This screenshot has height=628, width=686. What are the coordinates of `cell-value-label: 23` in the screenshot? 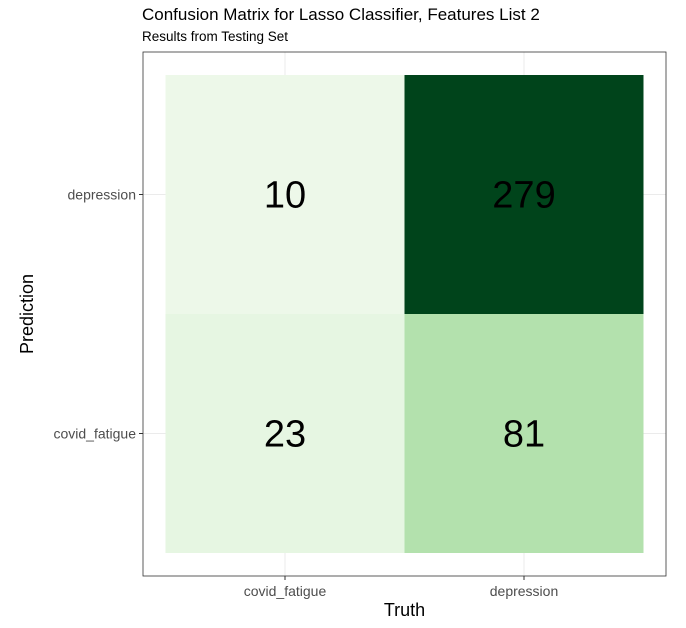 It's located at (285, 435).